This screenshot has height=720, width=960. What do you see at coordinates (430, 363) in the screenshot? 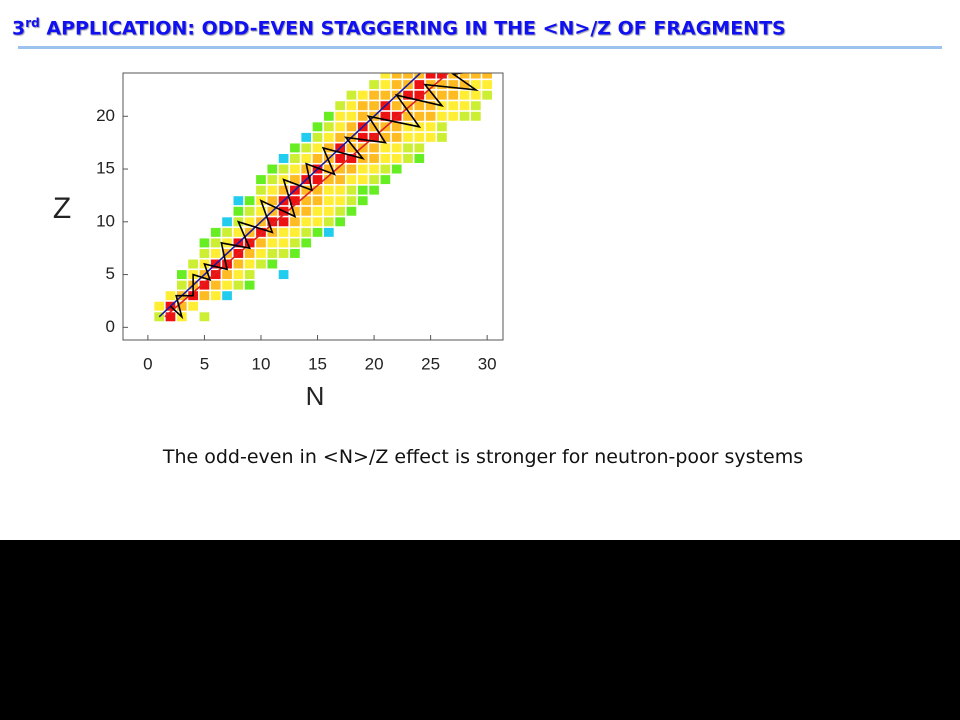
I see `x-tick-label: 25` at bounding box center [430, 363].